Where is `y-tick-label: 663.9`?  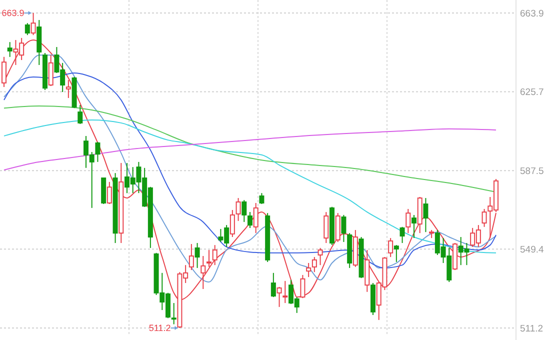
y-tick-label: 663.9 is located at coordinates (532, 14).